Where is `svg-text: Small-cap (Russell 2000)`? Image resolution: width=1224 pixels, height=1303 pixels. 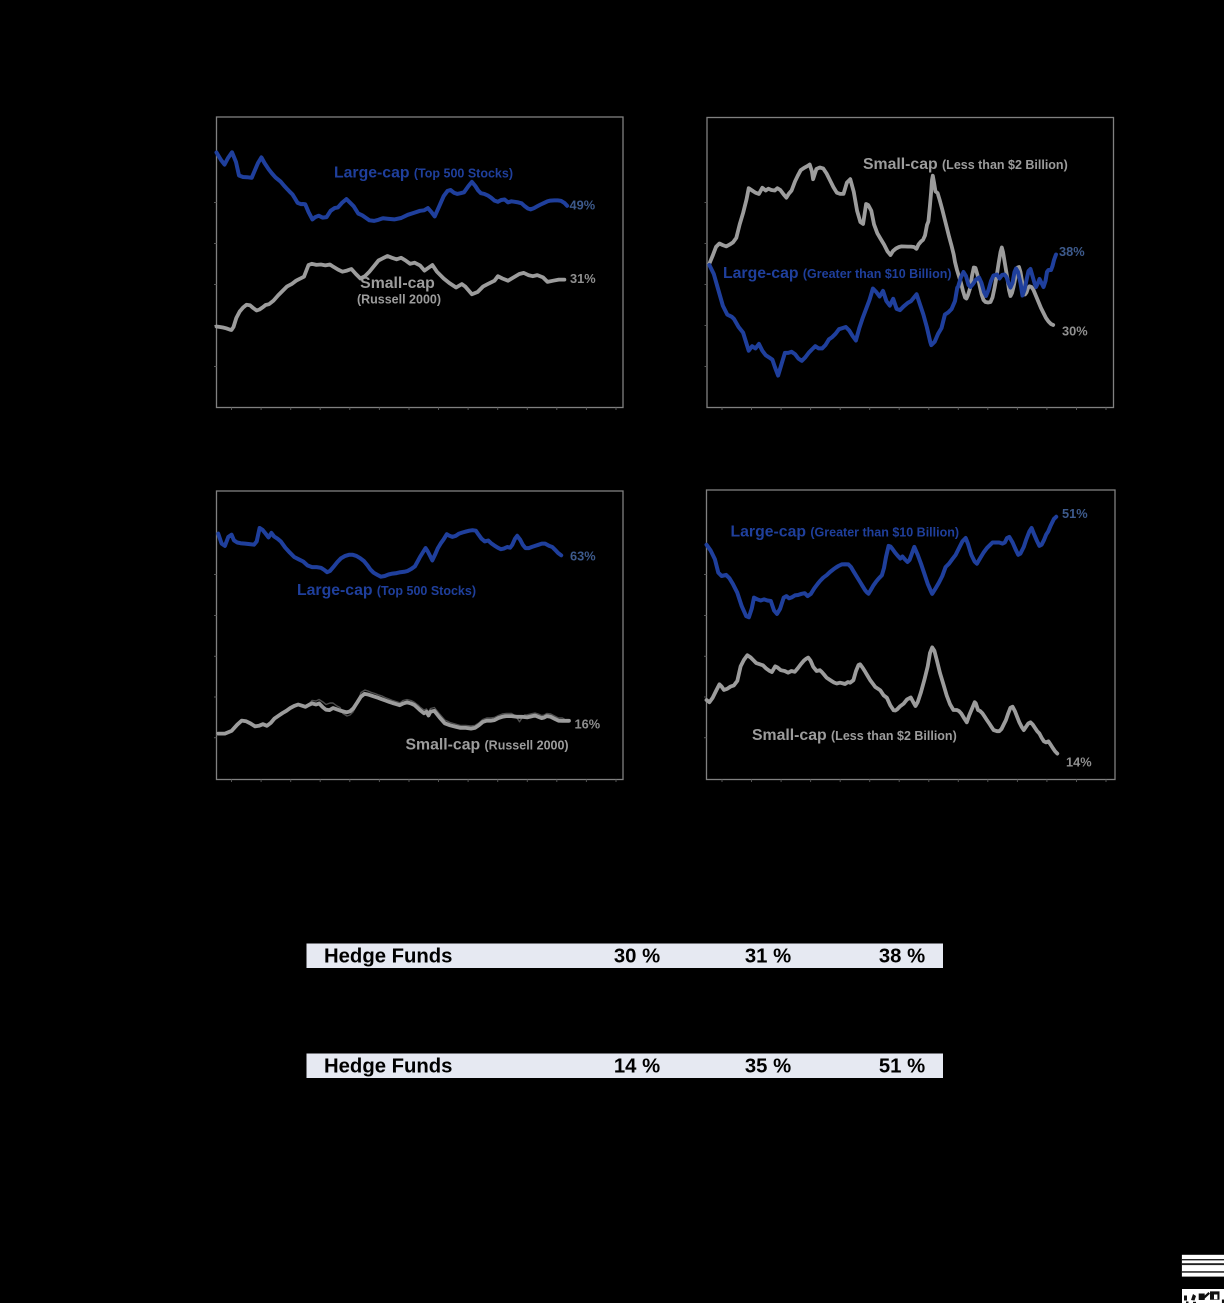
svg-text: Small-cap (Russell 2000) is located at coordinates (487, 745).